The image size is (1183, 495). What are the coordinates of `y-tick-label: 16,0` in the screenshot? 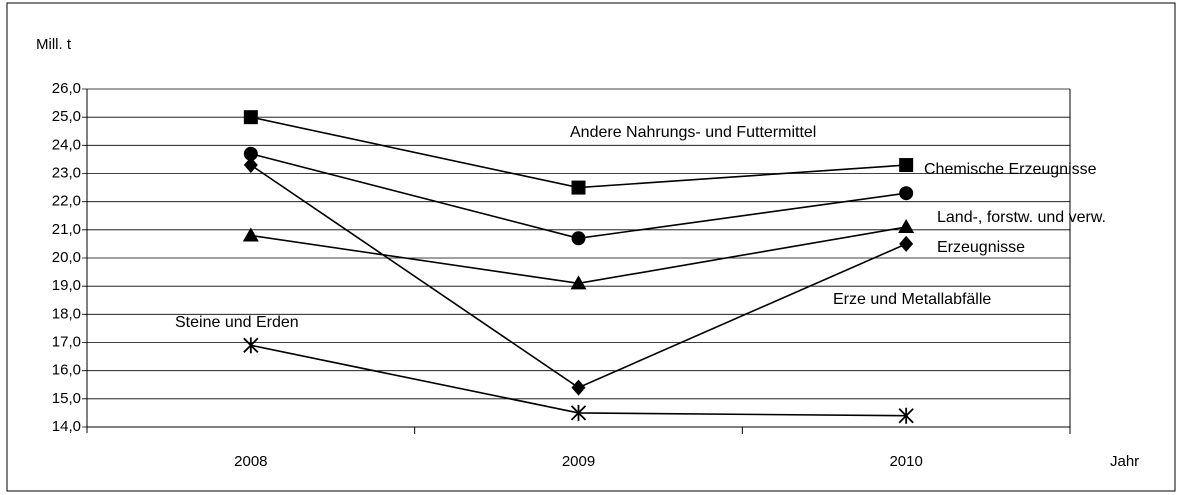 It's located at (66, 370).